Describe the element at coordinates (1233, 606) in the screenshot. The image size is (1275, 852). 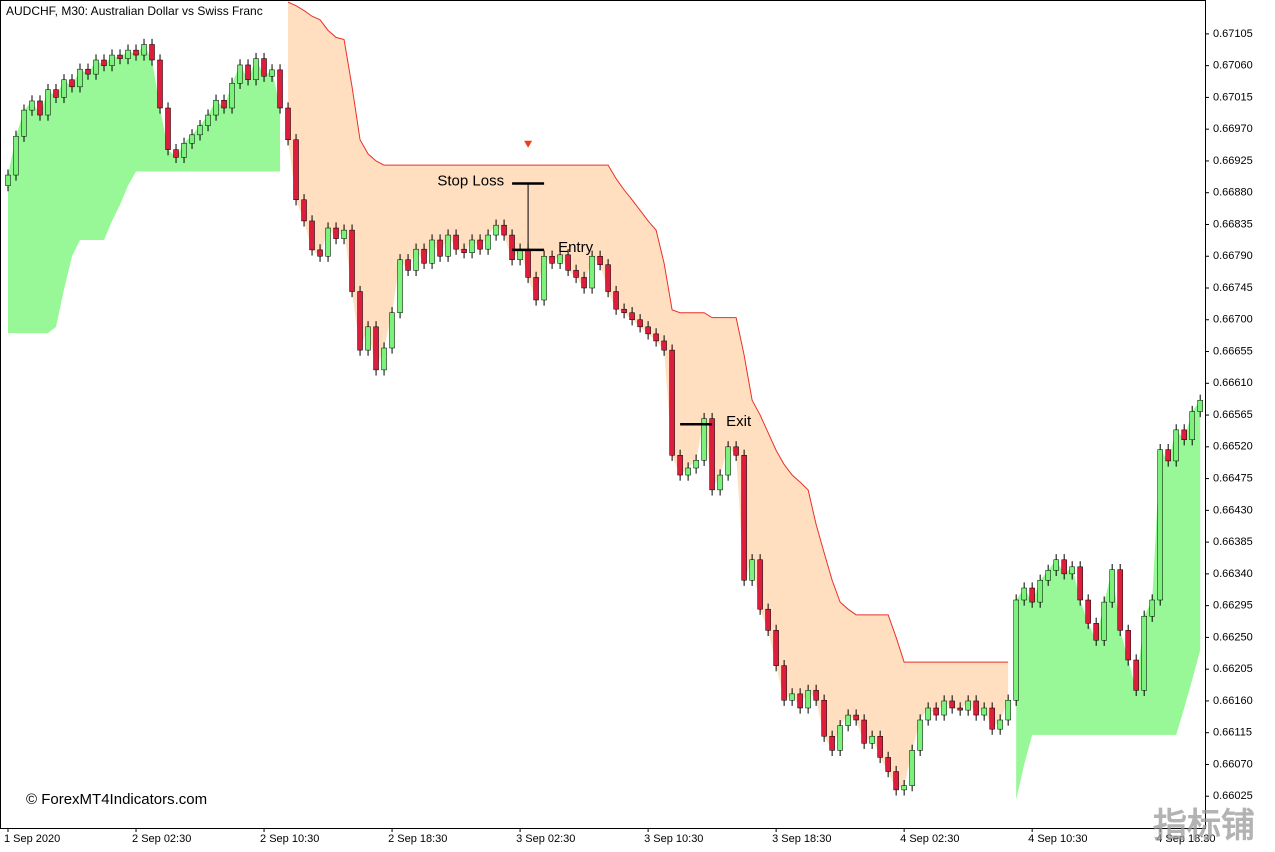
I see `y-tick-label: 0.66295` at that location.